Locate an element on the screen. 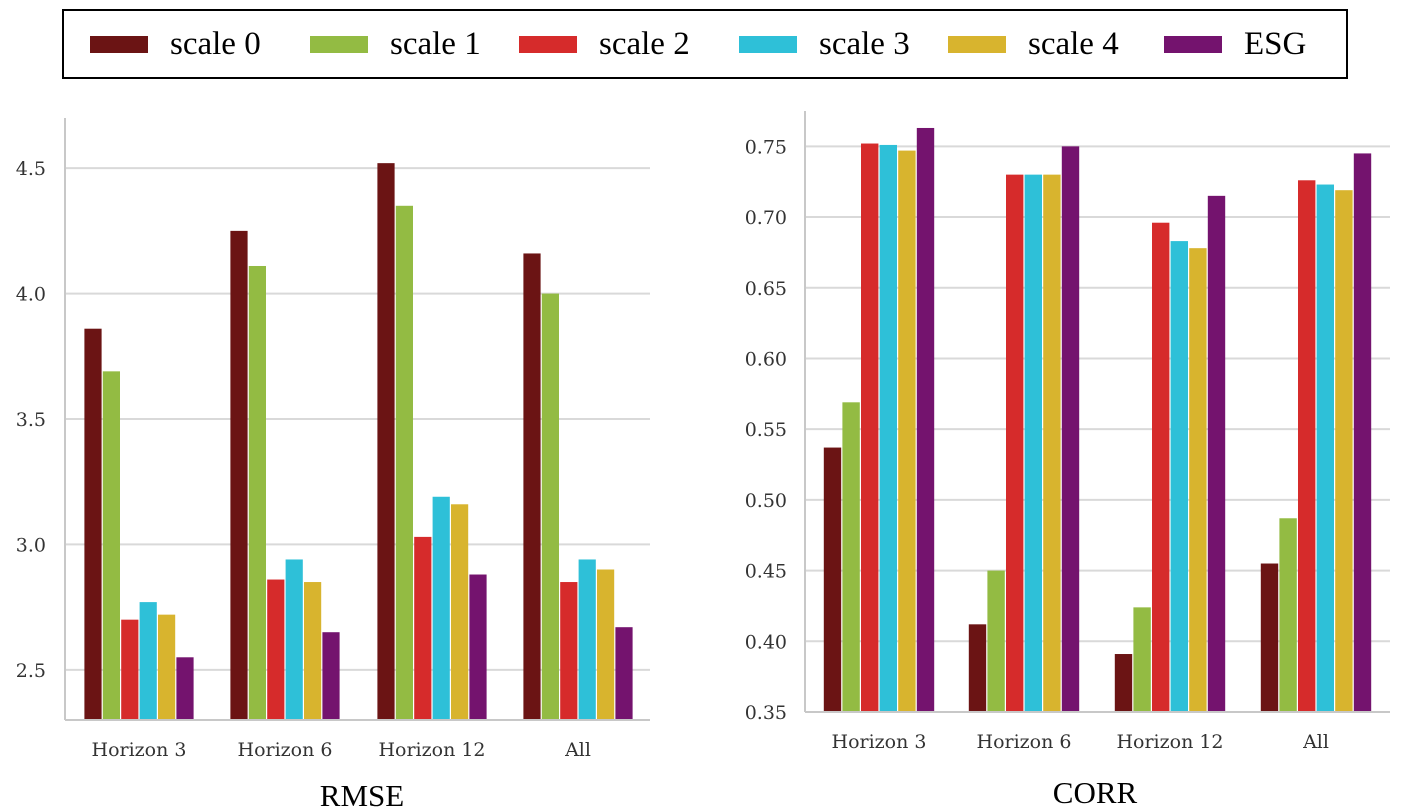 The image size is (1410, 807). legend-item-scale-2: scale 2 is located at coordinates (604, 44).